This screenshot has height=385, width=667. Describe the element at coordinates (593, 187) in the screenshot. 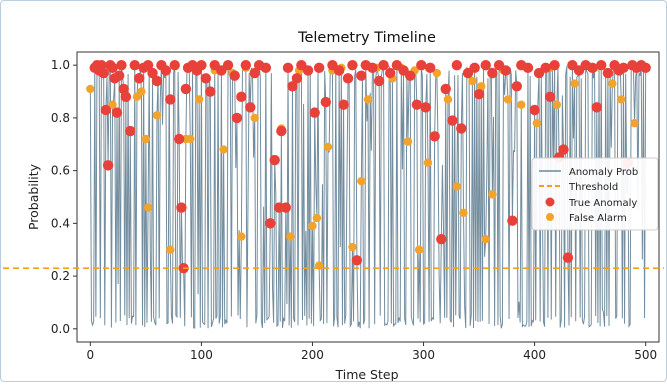

I see `legend-label-threshold: Threshold` at that location.